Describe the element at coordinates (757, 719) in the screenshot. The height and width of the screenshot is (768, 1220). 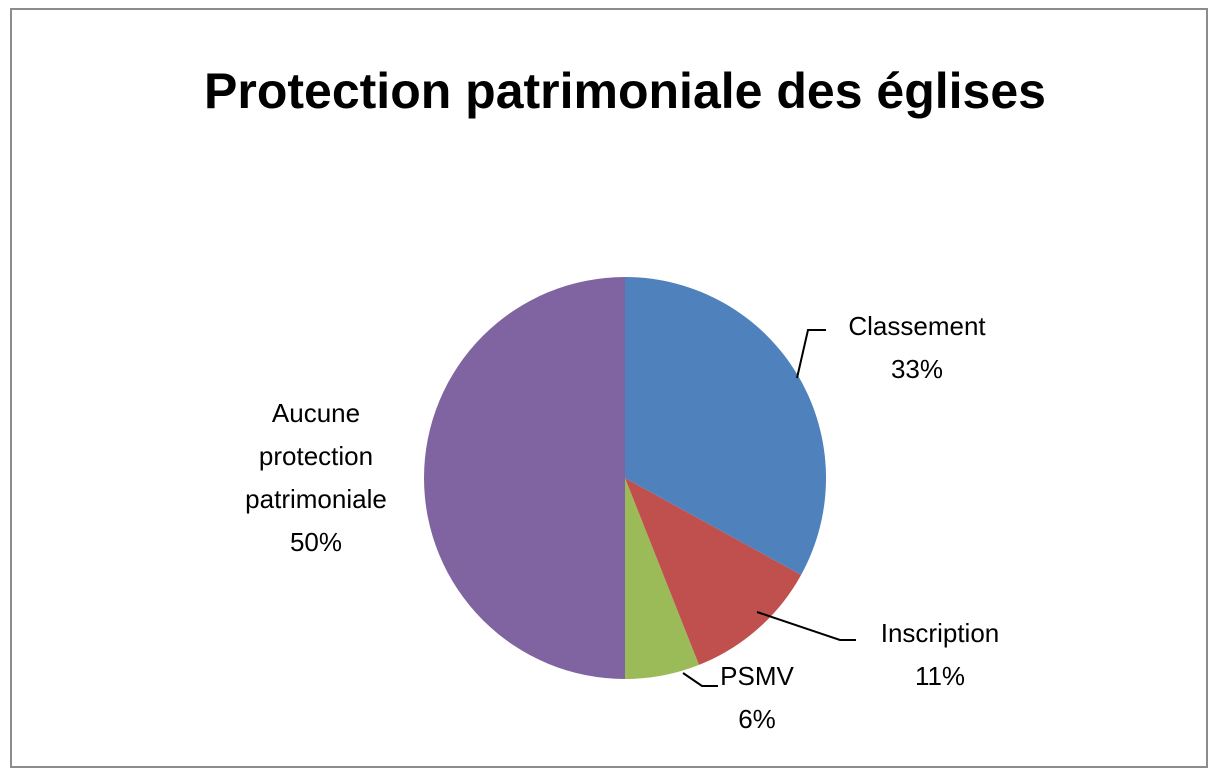
I see `value-label: 6%` at that location.